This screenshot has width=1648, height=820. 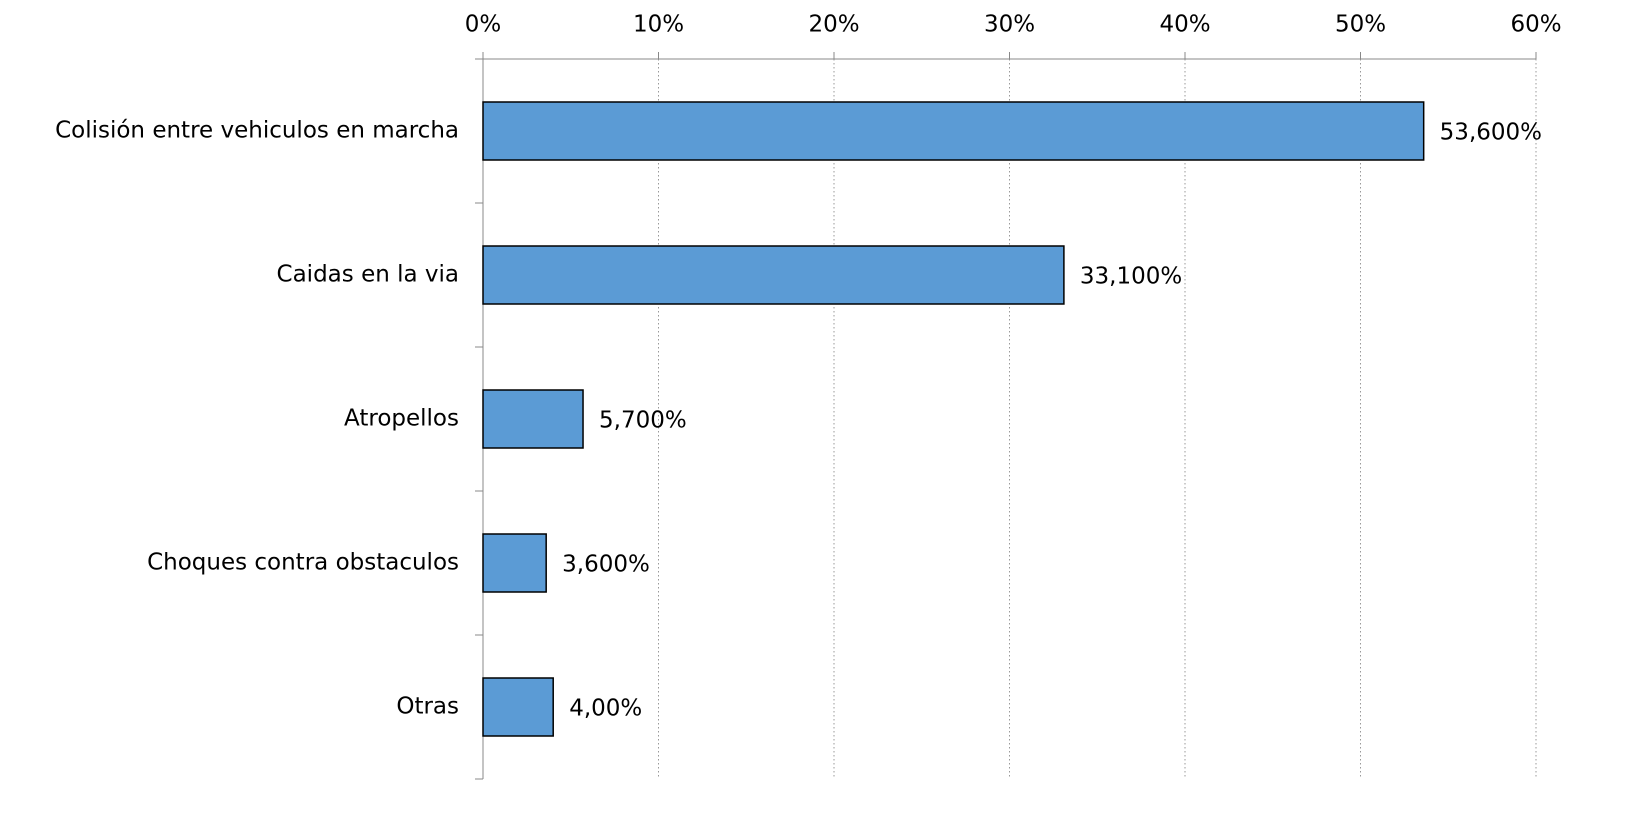 What do you see at coordinates (1009, 25) in the screenshot?
I see `x-tick-label: 30%` at bounding box center [1009, 25].